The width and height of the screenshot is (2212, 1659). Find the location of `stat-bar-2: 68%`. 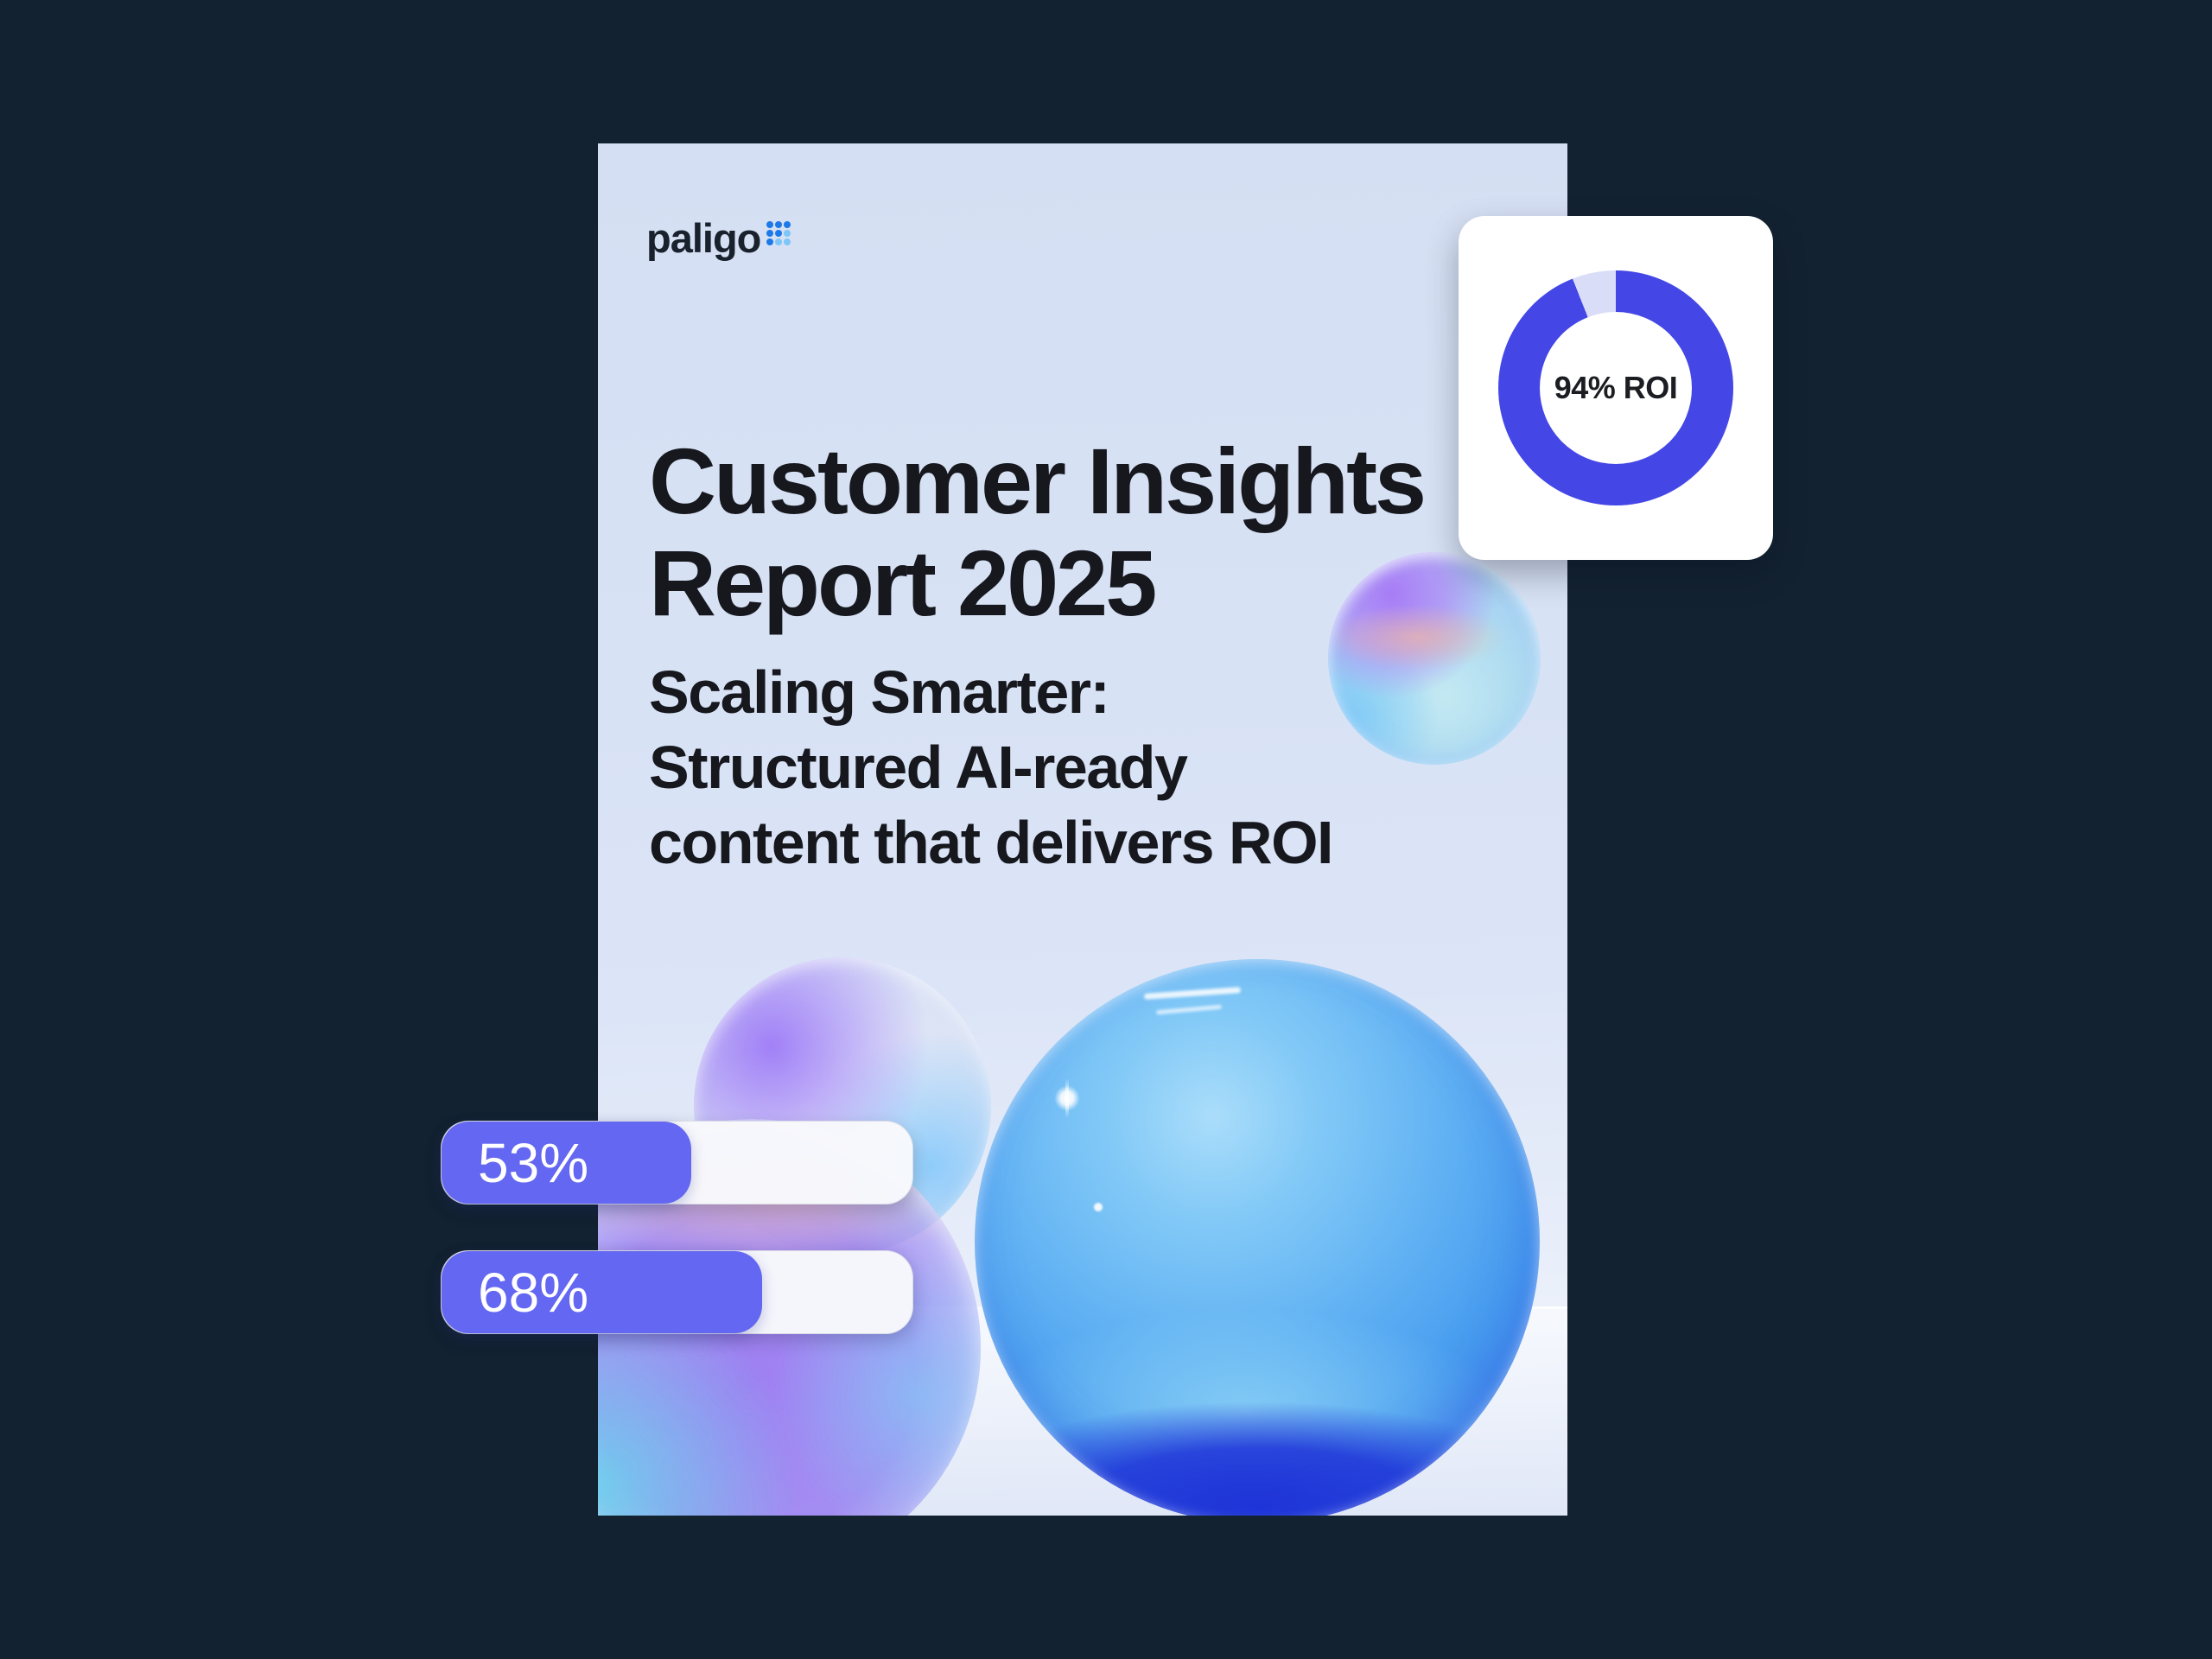

stat-bar-2: 68% is located at coordinates (677, 1292).